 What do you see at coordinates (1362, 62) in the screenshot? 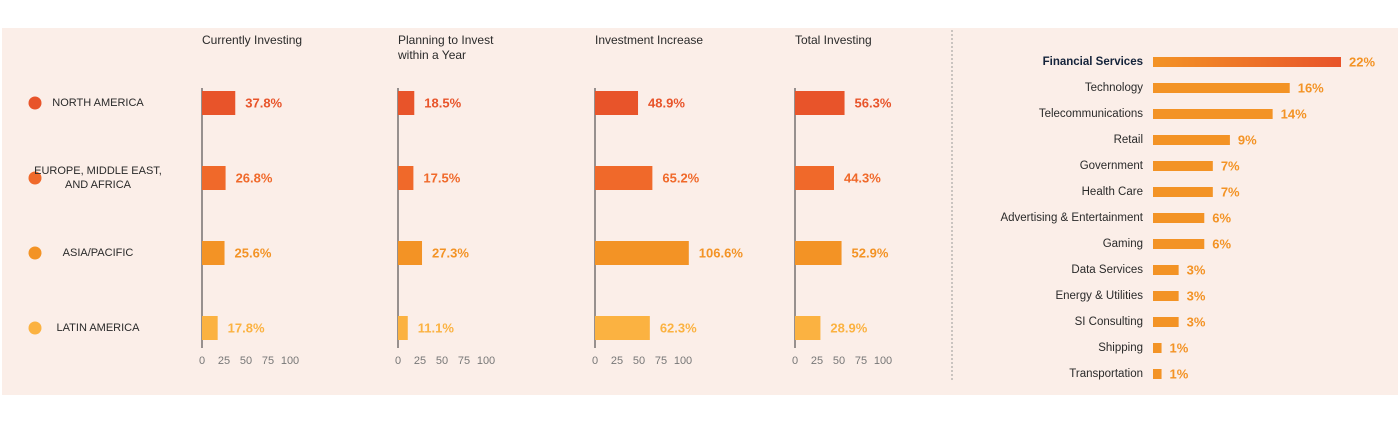
I see `value-label: 22%` at bounding box center [1362, 62].